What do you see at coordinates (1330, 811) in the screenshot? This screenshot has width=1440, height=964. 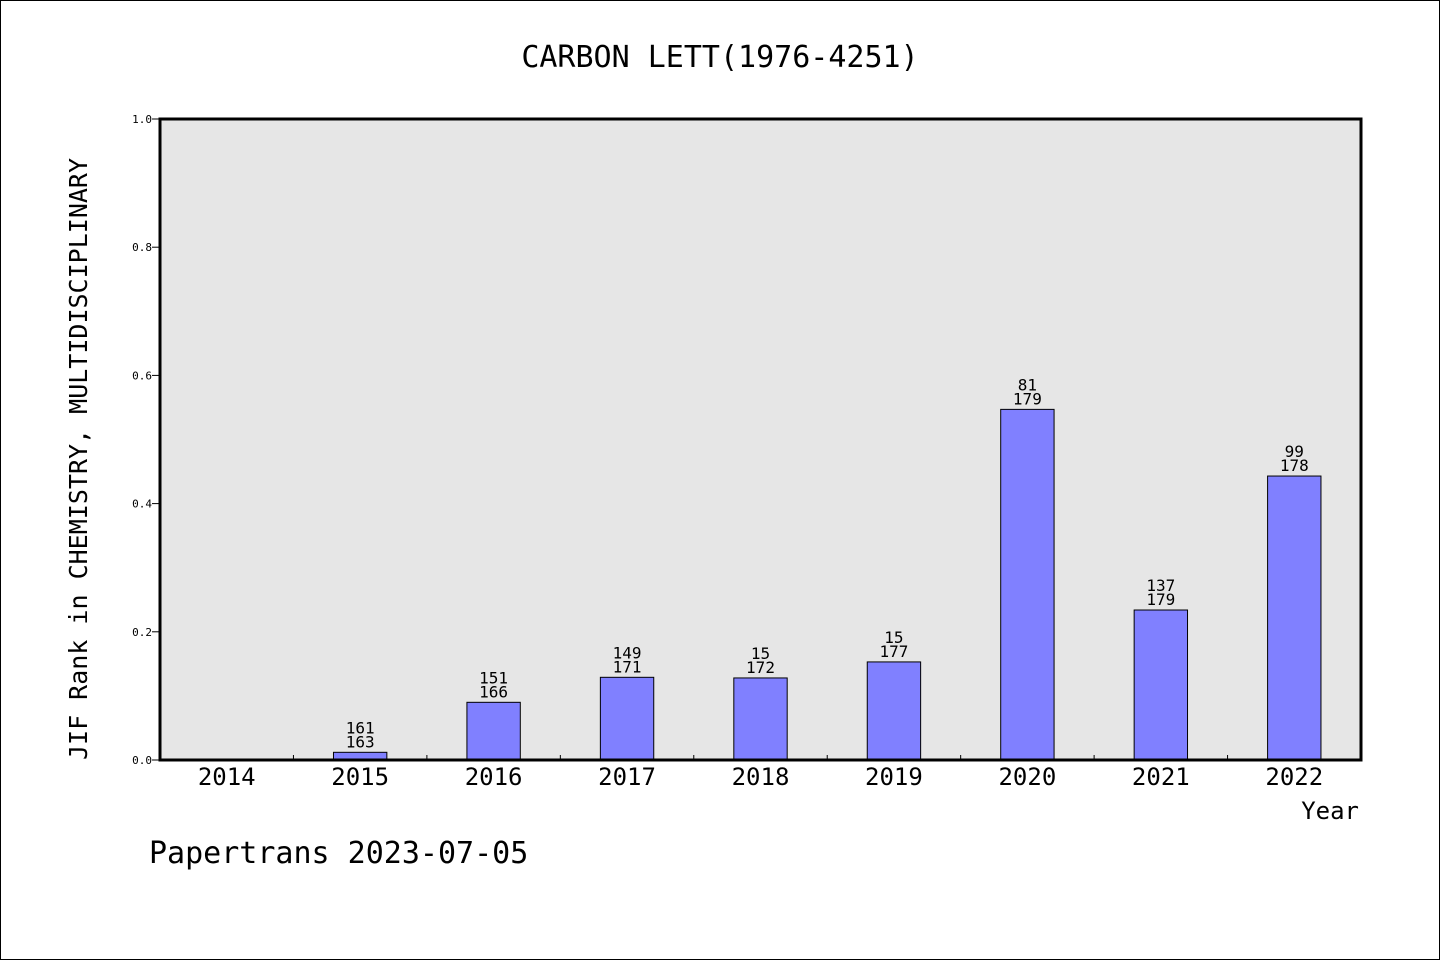 I see `x-axis-label: Year` at bounding box center [1330, 811].